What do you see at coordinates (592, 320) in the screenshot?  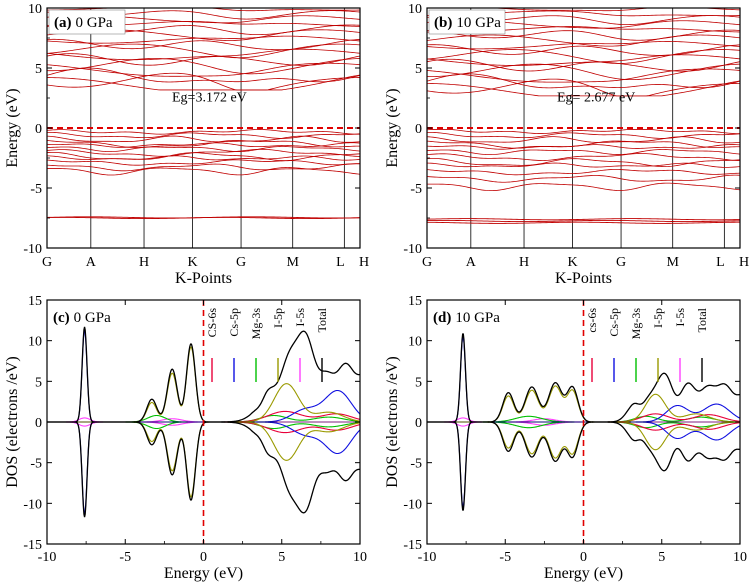 I see `legend-label: cs-6s` at bounding box center [592, 320].